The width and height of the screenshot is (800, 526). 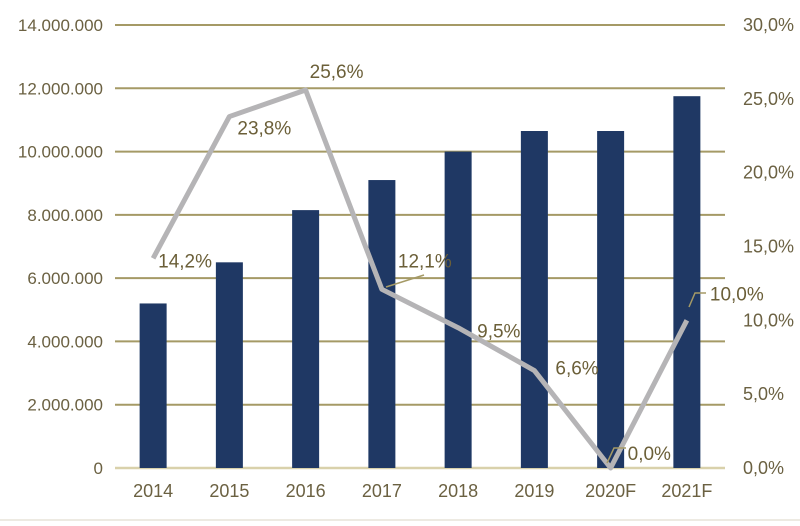 What do you see at coordinates (153, 385) in the screenshot?
I see `bar-2014` at bounding box center [153, 385].